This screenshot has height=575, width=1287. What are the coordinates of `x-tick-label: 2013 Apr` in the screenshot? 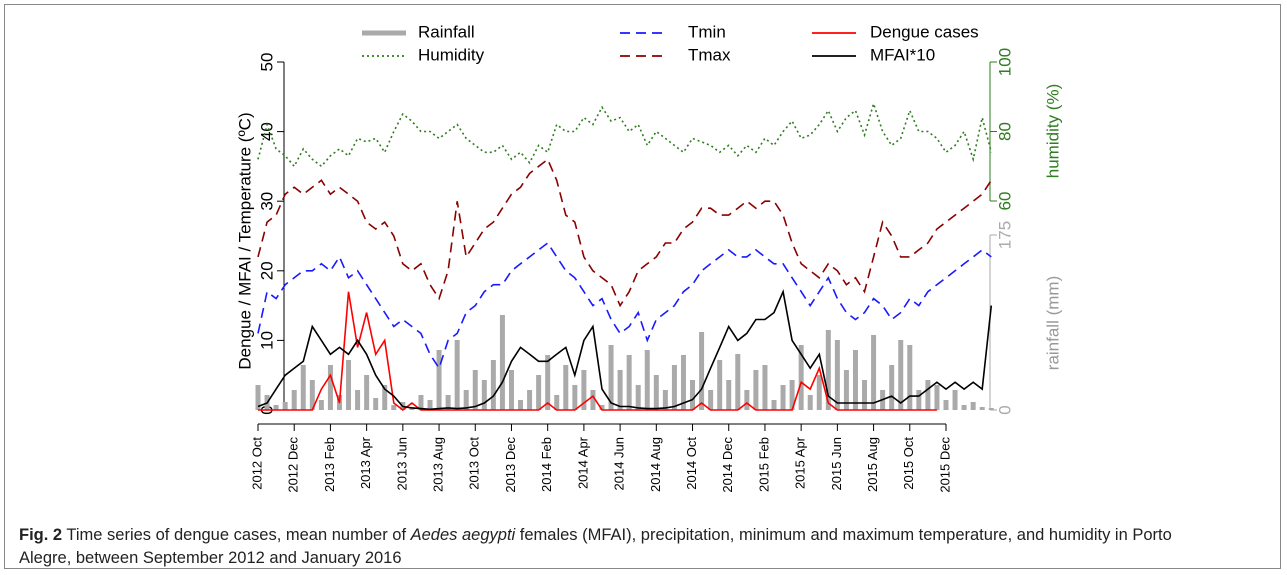 It's located at (365, 462).